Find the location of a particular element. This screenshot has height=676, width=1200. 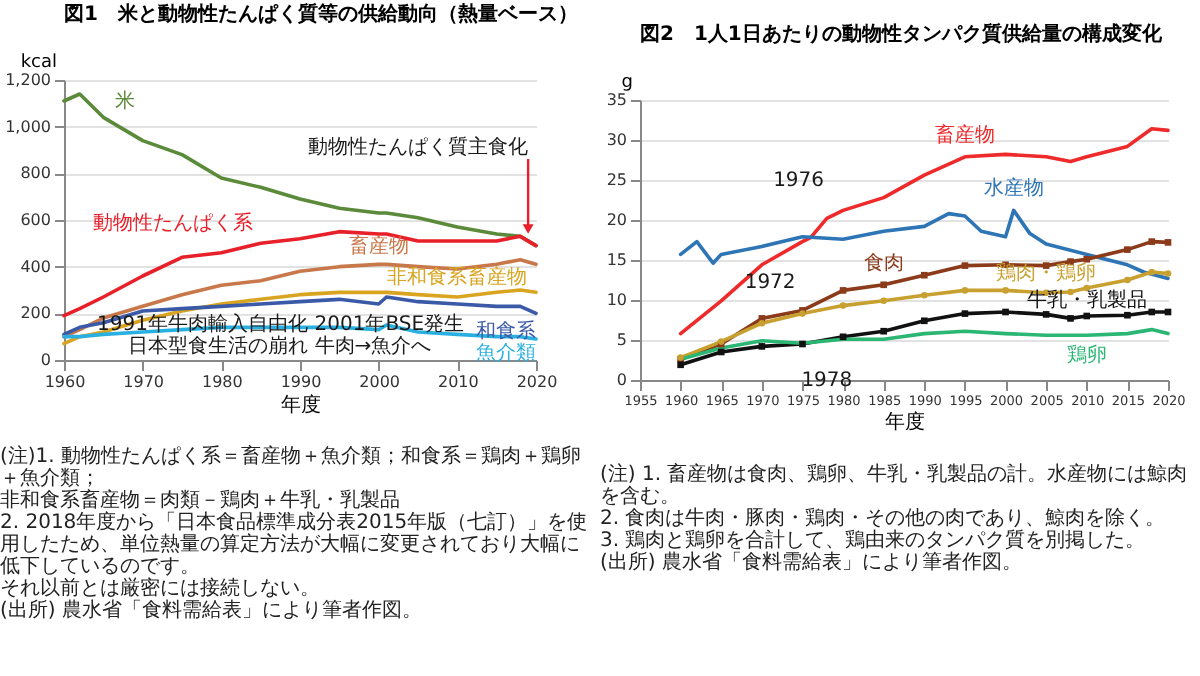

y-tick-label: 15 is located at coordinates (616, 260).